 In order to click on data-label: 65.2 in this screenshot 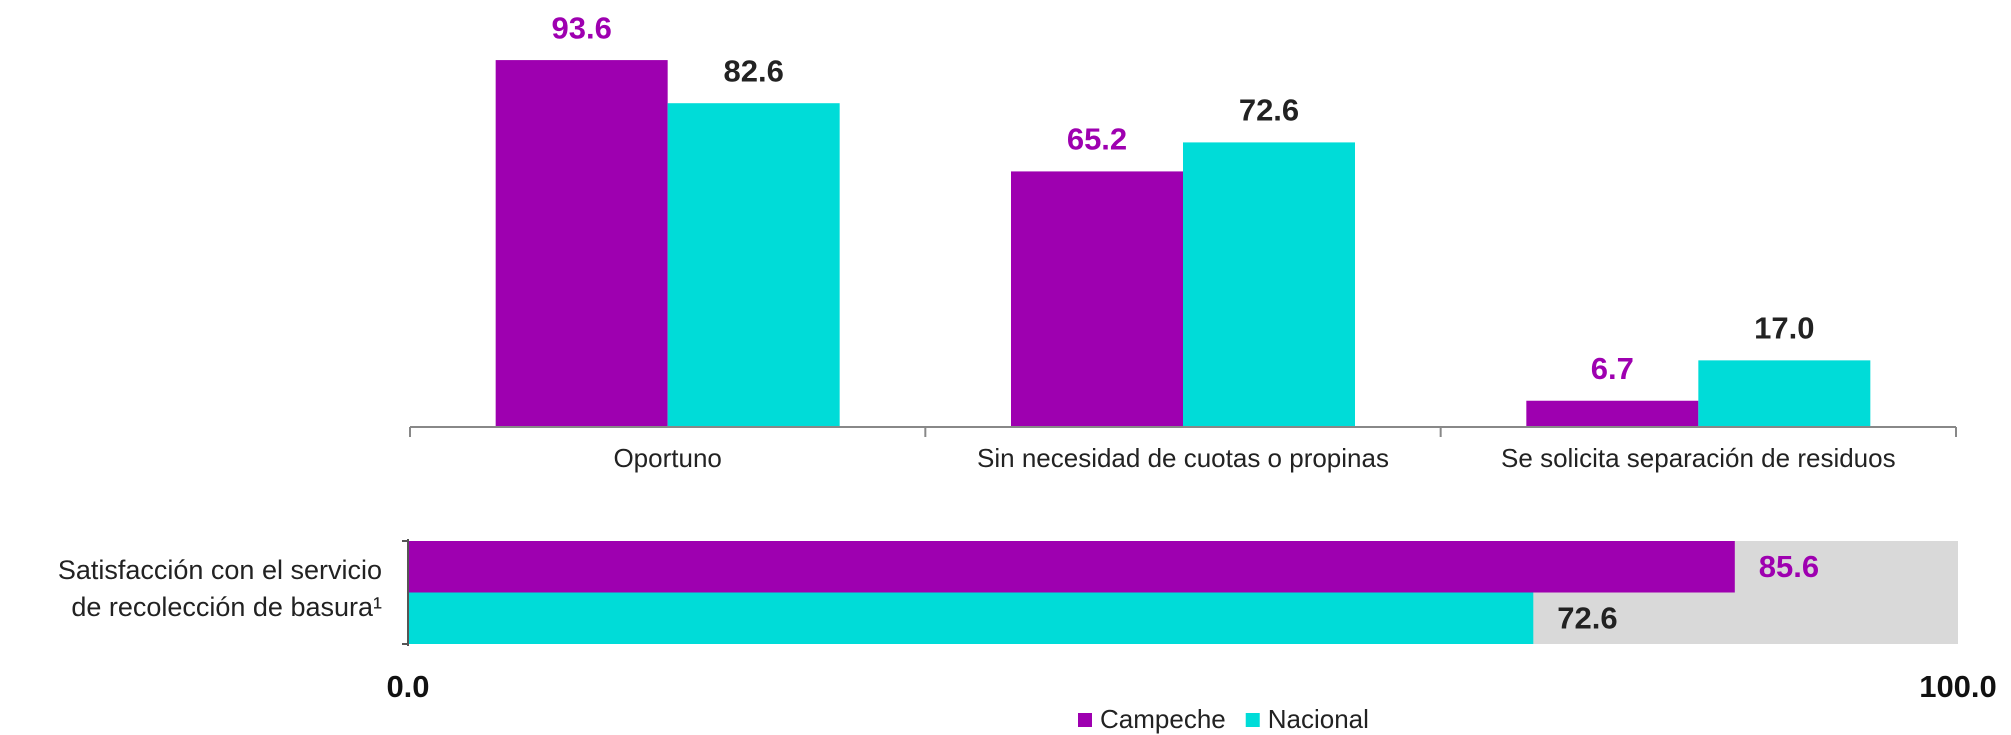, I will do `click(1097, 139)`.